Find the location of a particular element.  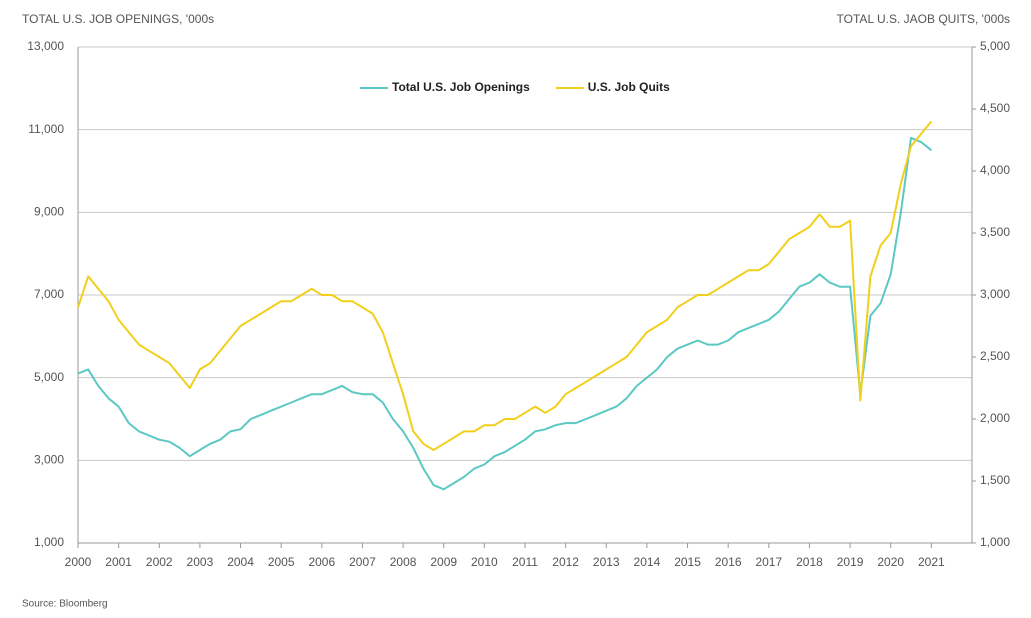

x-tick-label: 2007 is located at coordinates (362, 562).